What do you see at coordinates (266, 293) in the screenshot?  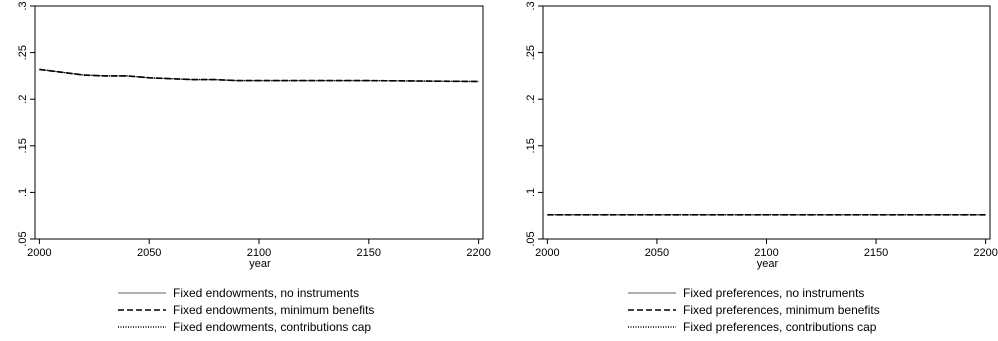 I see `legend-label: Fixed endowments, no instruments` at bounding box center [266, 293].